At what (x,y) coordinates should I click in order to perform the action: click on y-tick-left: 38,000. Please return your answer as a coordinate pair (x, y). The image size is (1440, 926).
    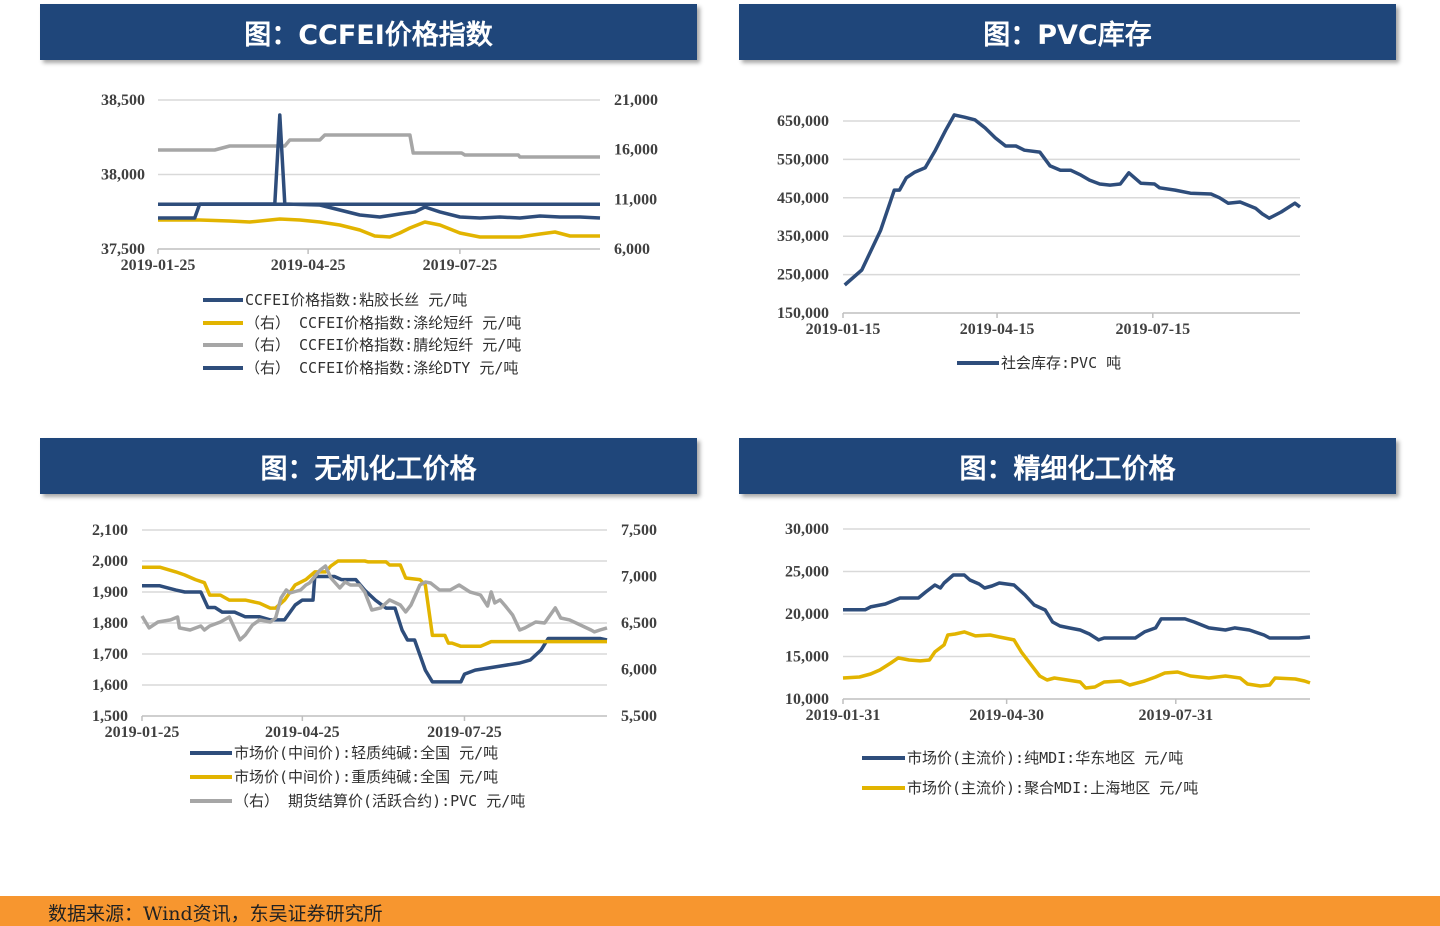
    Looking at the image, I should click on (123, 175).